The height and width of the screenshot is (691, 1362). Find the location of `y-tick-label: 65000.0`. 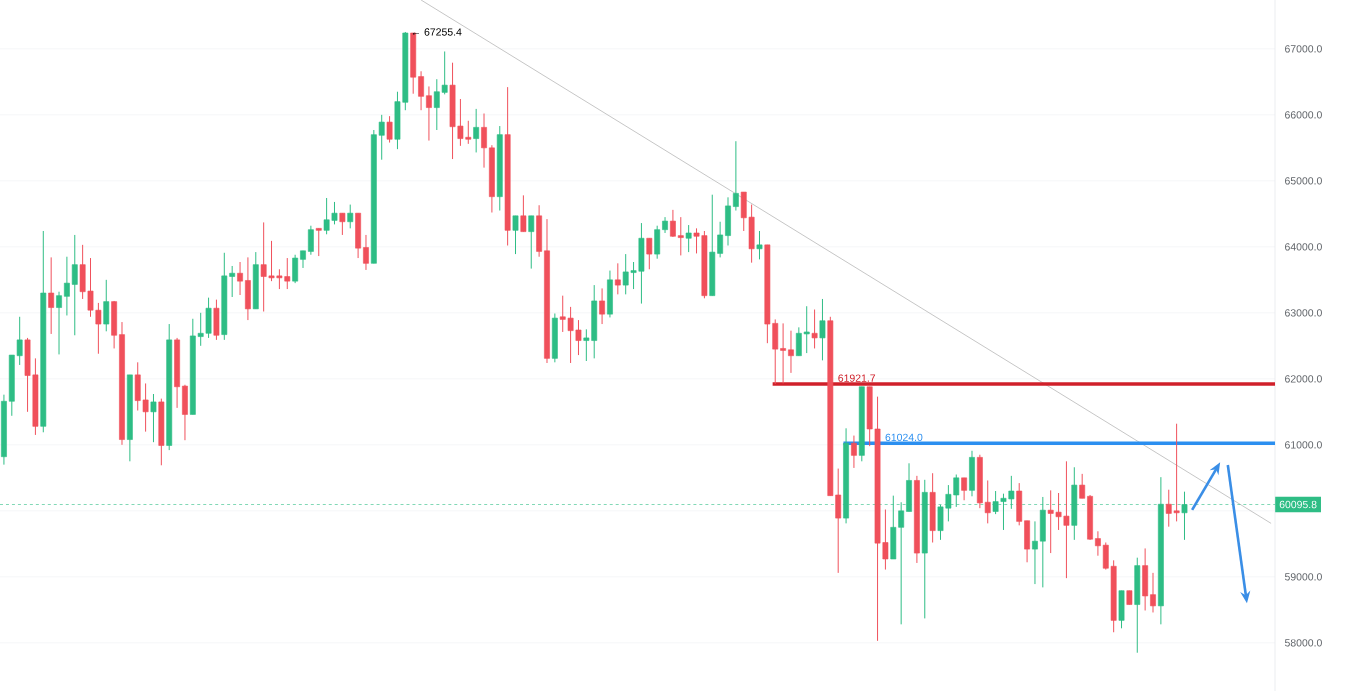

y-tick-label: 65000.0 is located at coordinates (1303, 181).